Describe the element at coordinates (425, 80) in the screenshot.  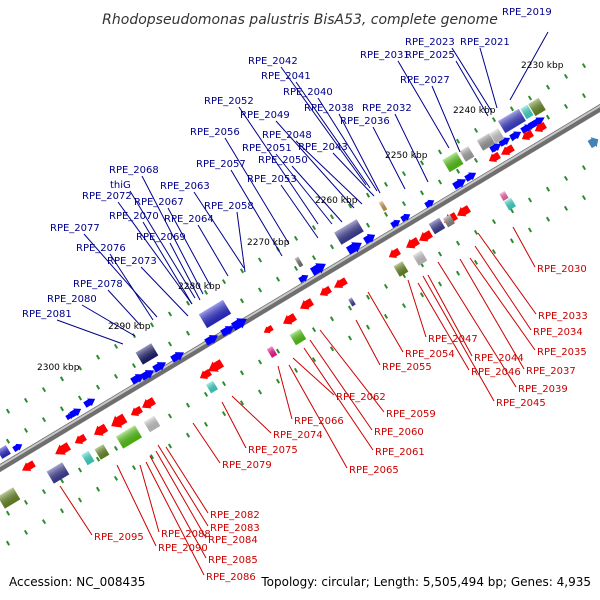
I see `gene-label: RPE_2027` at that location.